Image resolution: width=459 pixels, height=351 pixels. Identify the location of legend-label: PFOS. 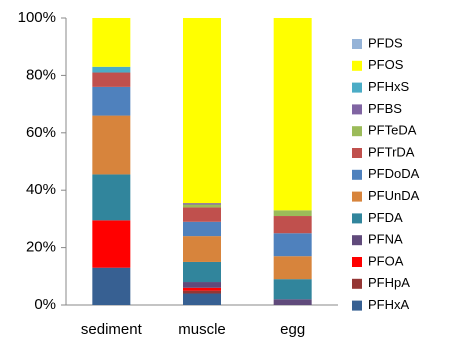
(386, 64).